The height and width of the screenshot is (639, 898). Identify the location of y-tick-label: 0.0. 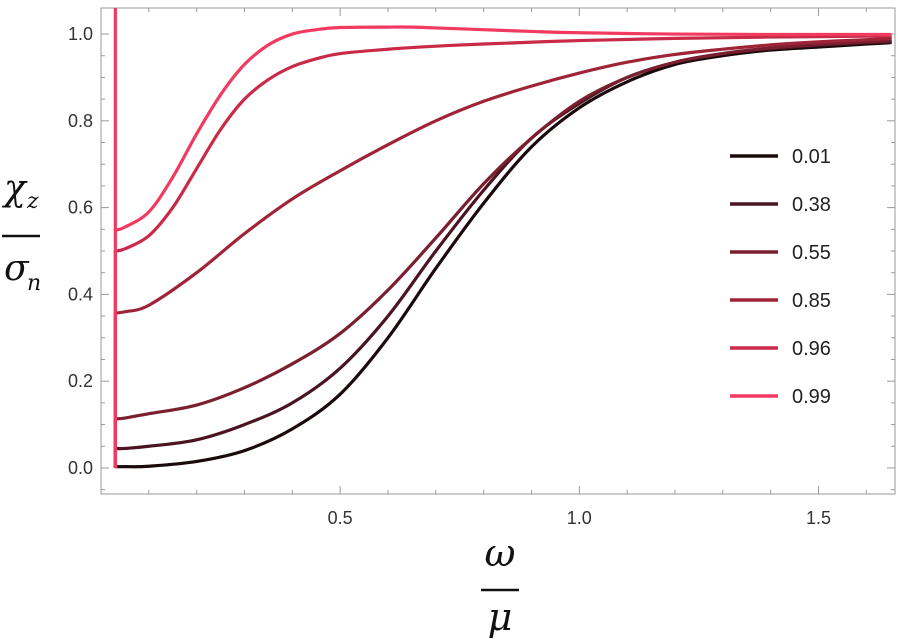
(80, 468).